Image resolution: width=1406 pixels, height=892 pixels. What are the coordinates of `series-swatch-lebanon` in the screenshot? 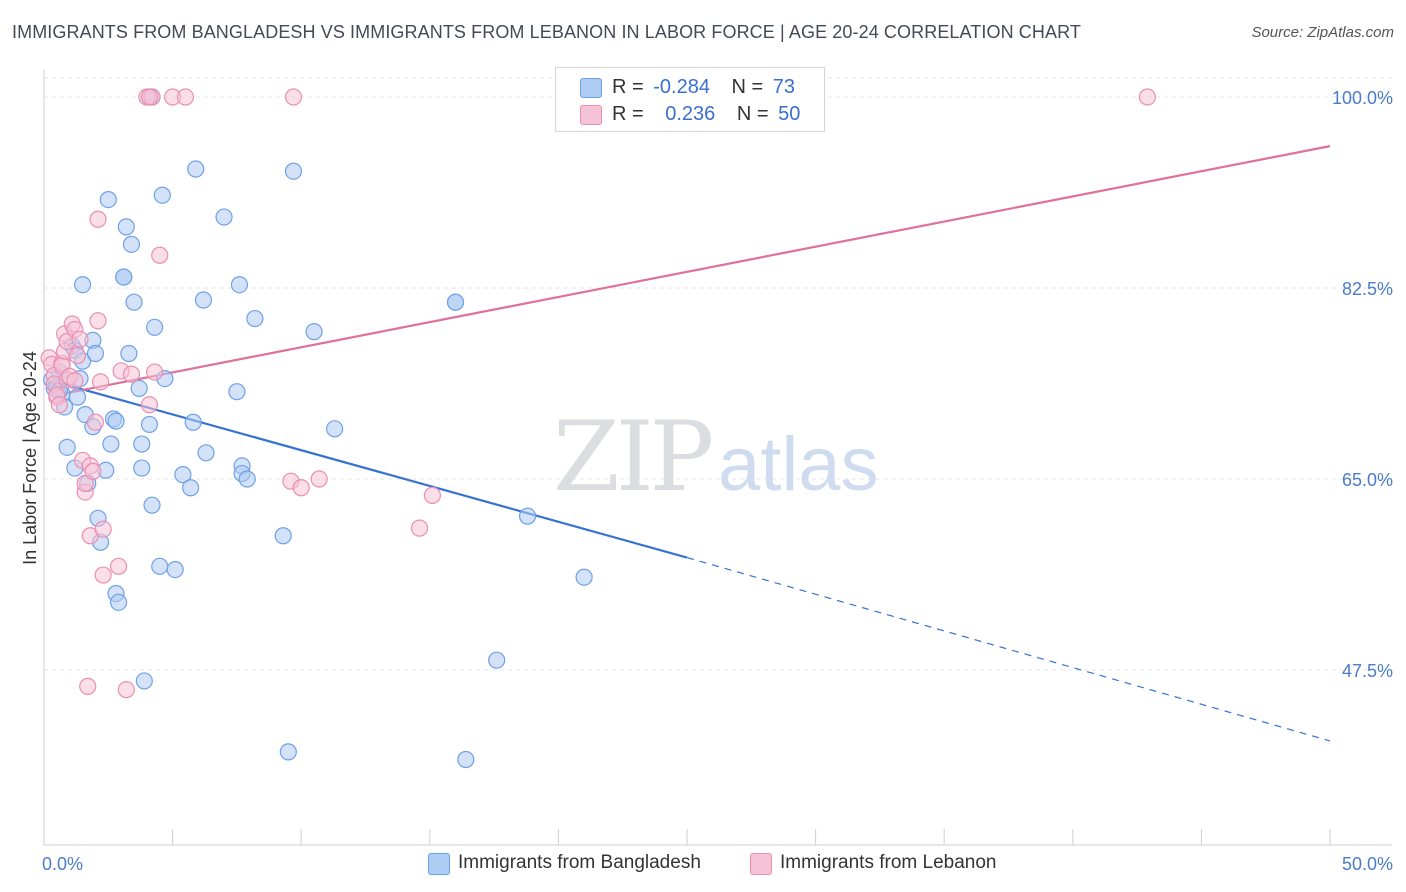 It's located at (761, 864).